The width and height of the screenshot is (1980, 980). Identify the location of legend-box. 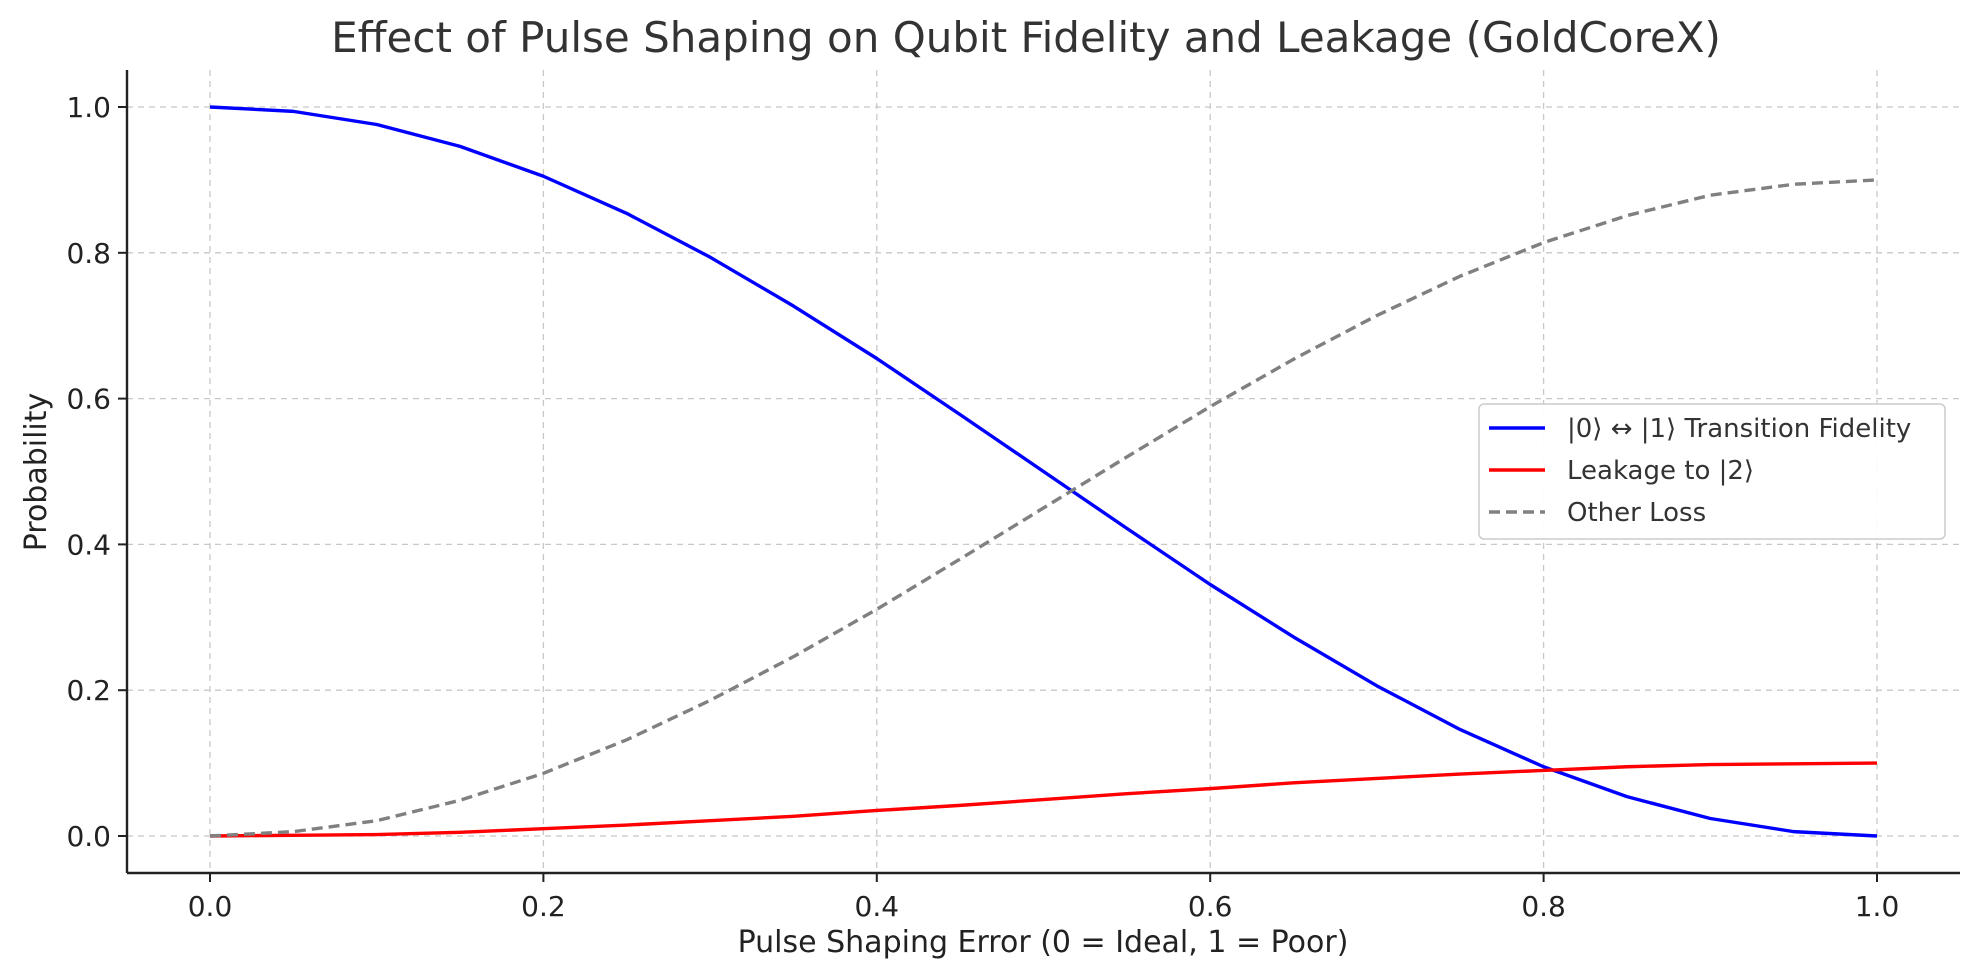
(1712, 471).